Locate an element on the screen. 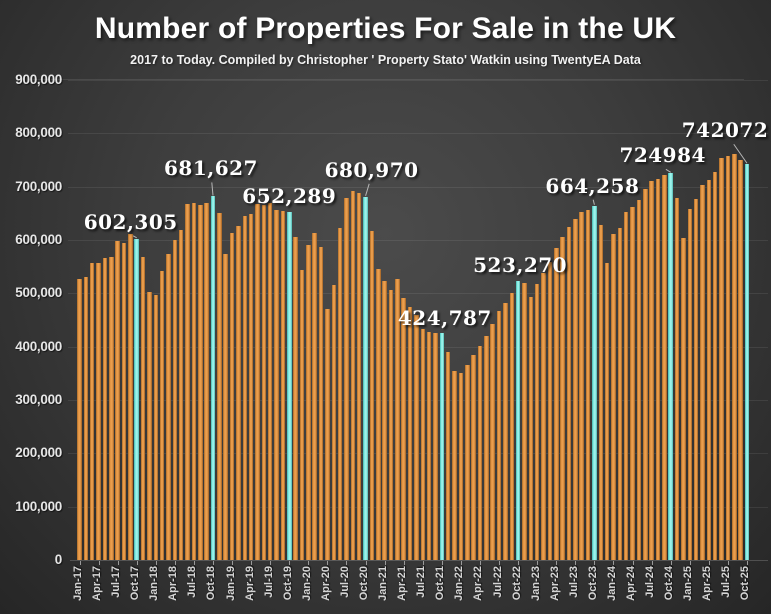  x-axis-line is located at coordinates (419, 560).